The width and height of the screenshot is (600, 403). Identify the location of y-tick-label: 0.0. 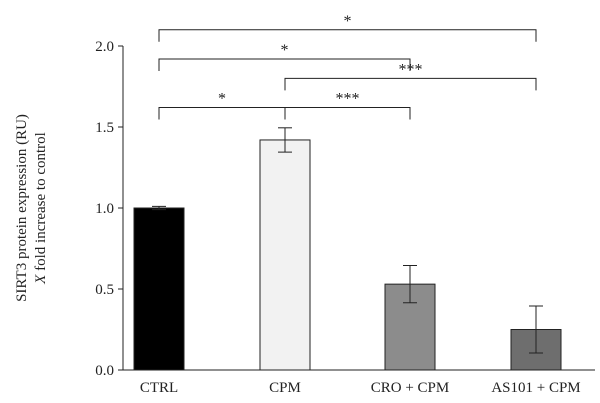
(104, 371).